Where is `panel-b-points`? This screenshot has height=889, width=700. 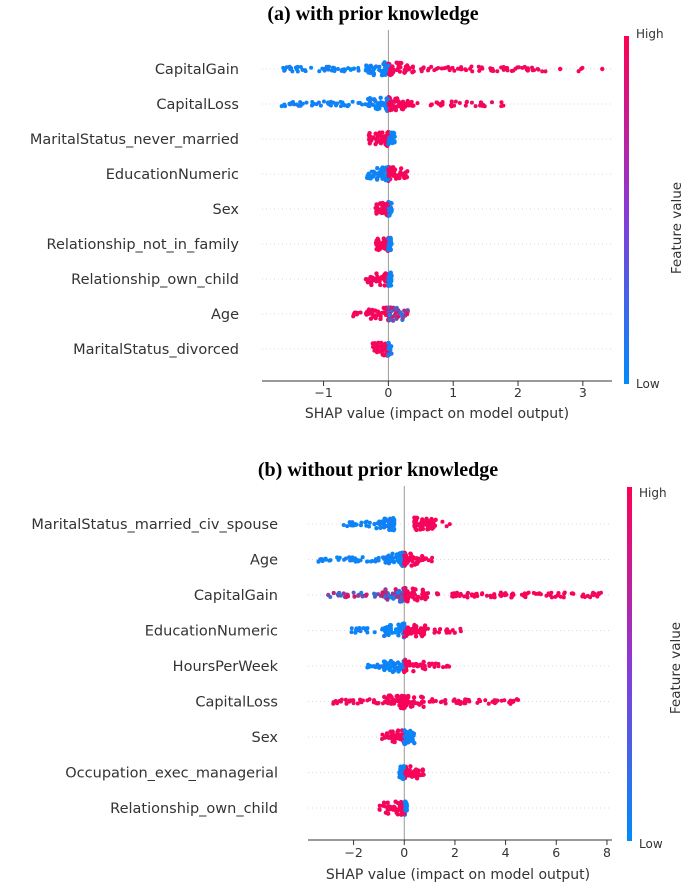 panel-b-points is located at coordinates (459, 666).